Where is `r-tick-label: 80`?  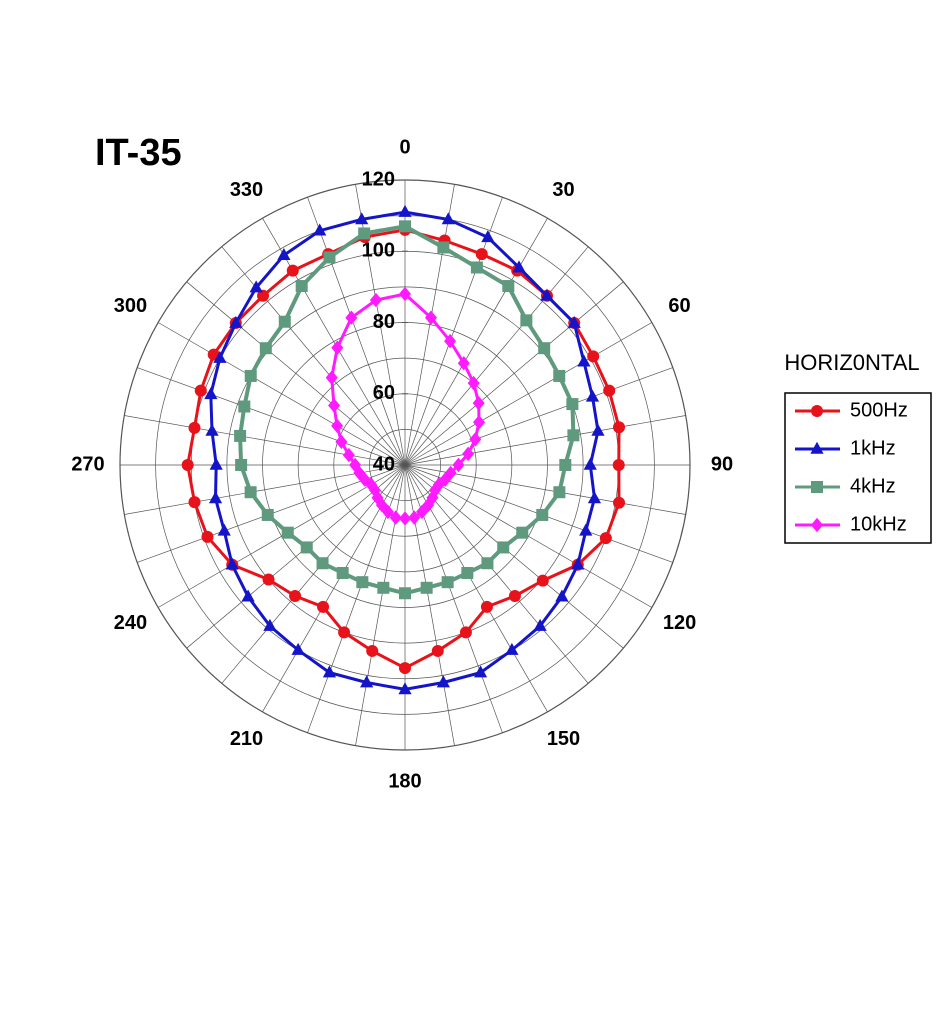 r-tick-label: 80 is located at coordinates (384, 322).